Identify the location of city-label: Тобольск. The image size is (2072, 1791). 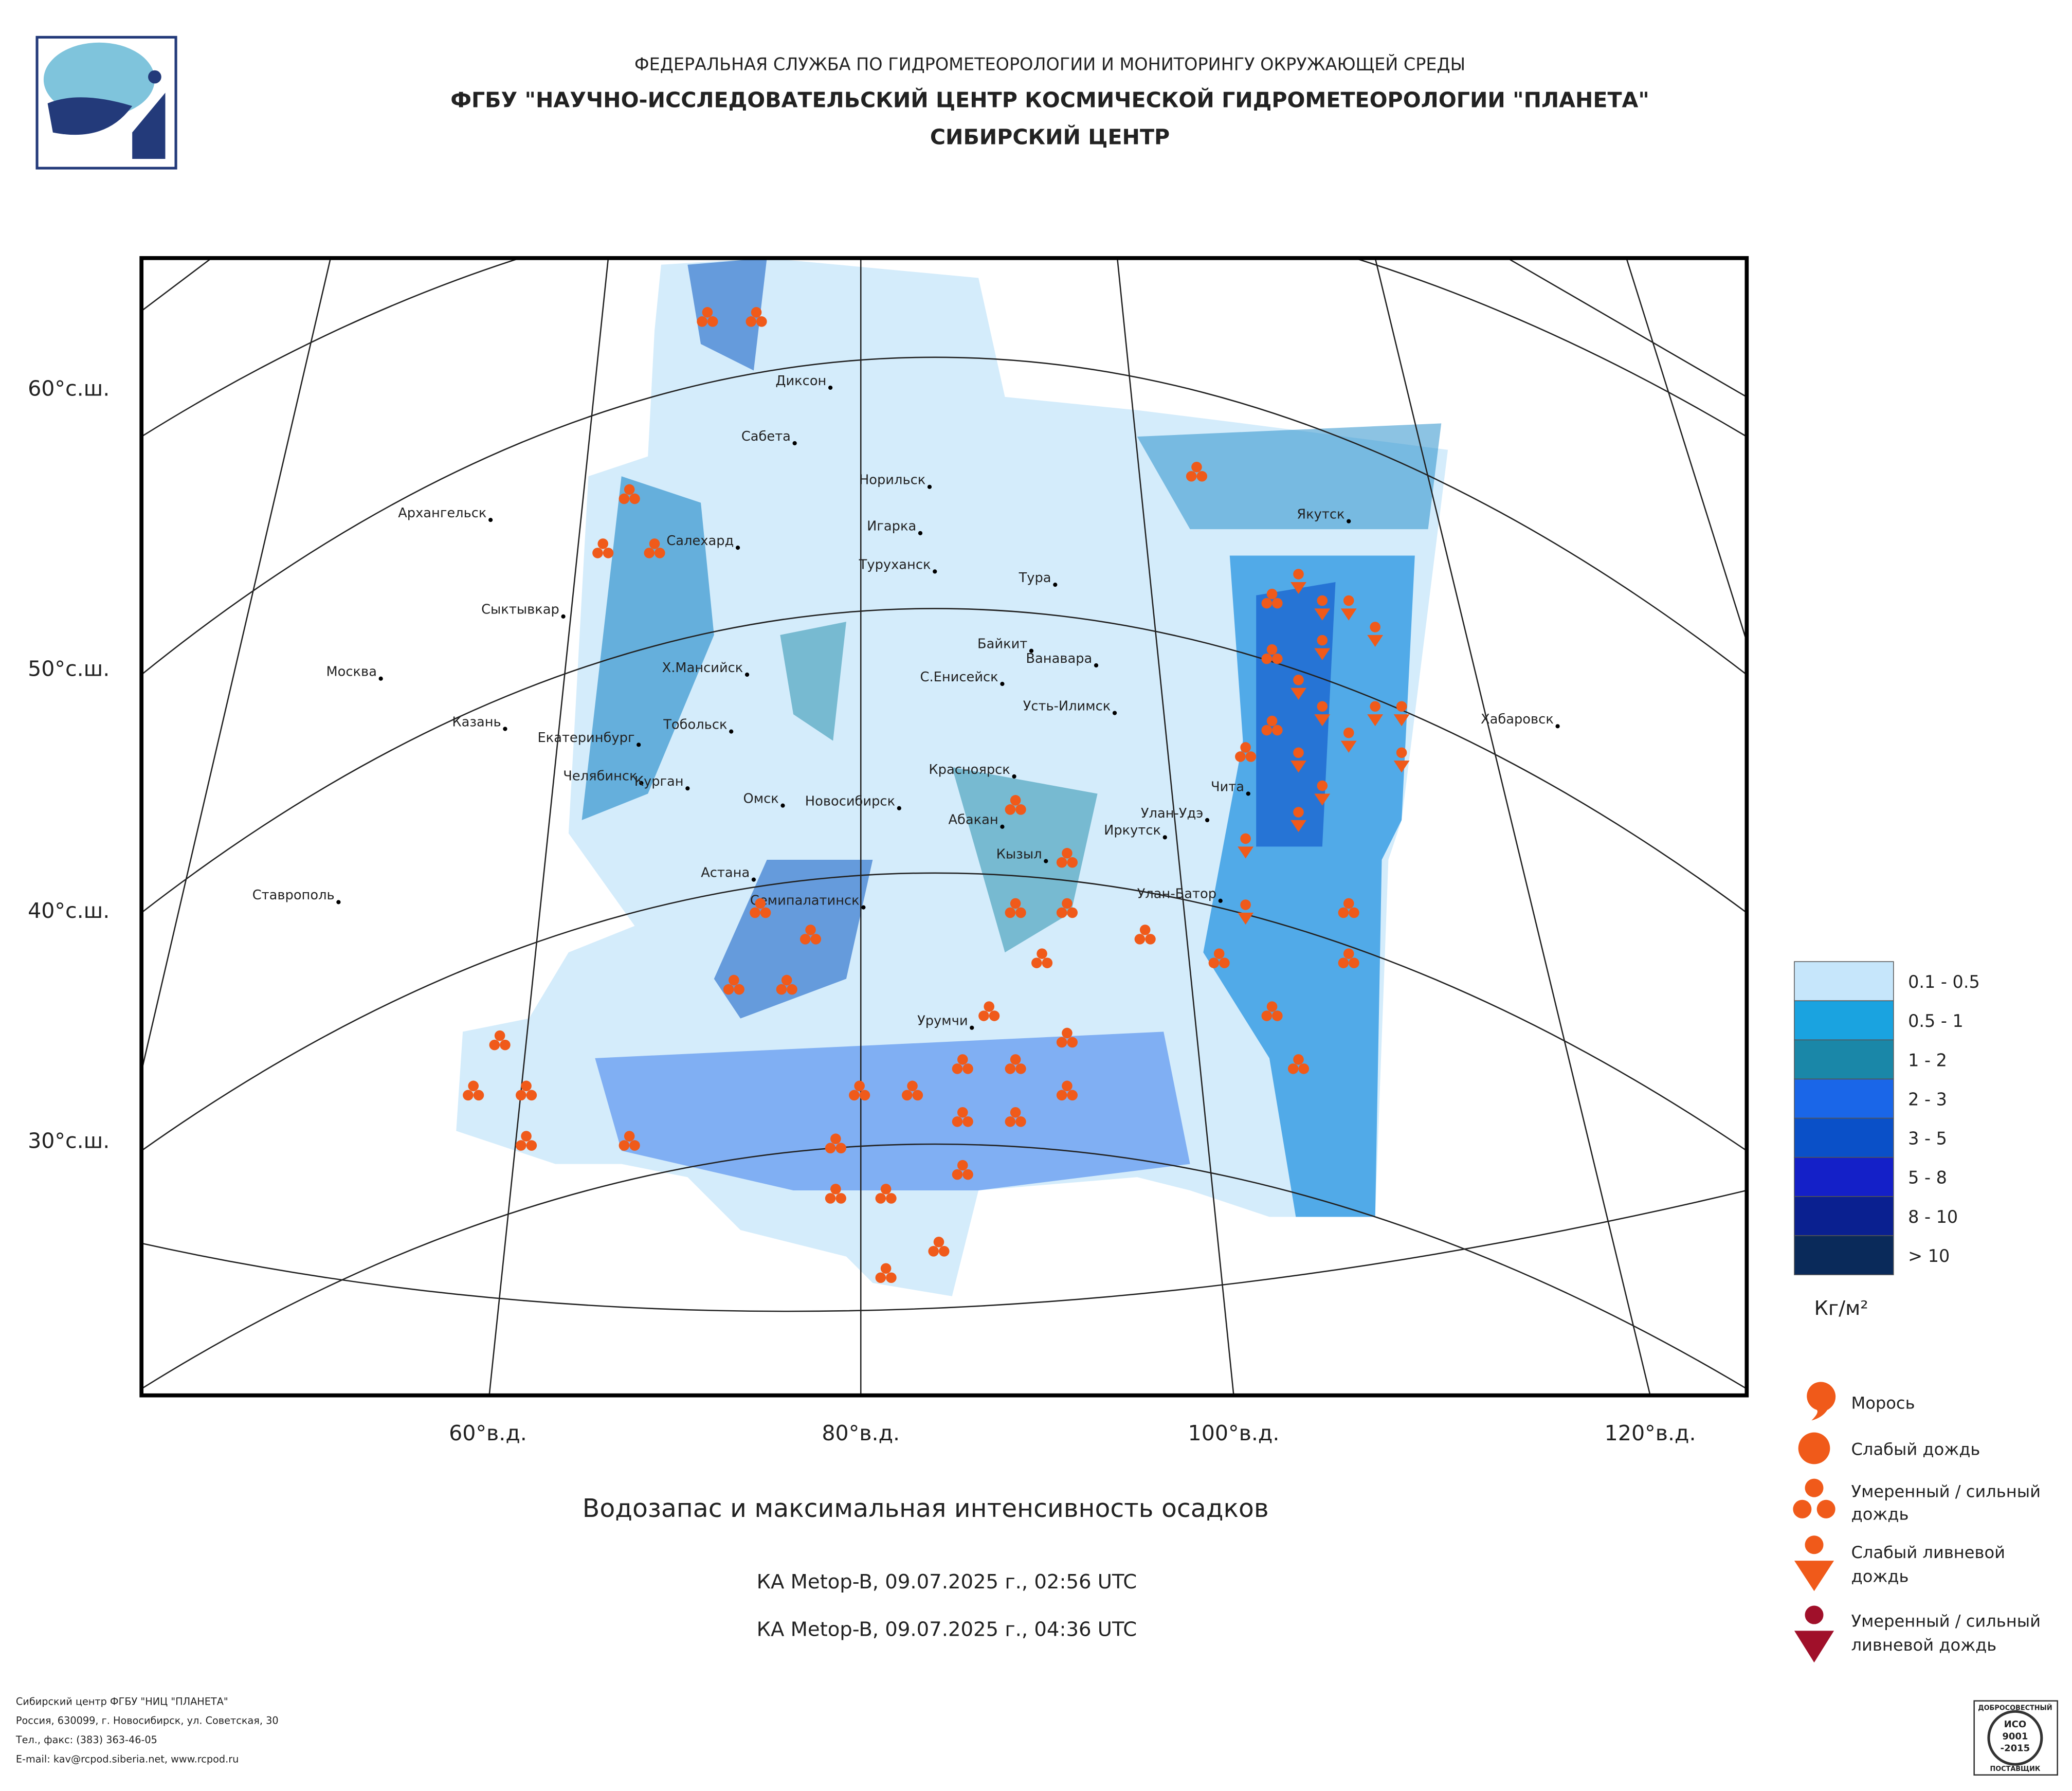
(695, 725).